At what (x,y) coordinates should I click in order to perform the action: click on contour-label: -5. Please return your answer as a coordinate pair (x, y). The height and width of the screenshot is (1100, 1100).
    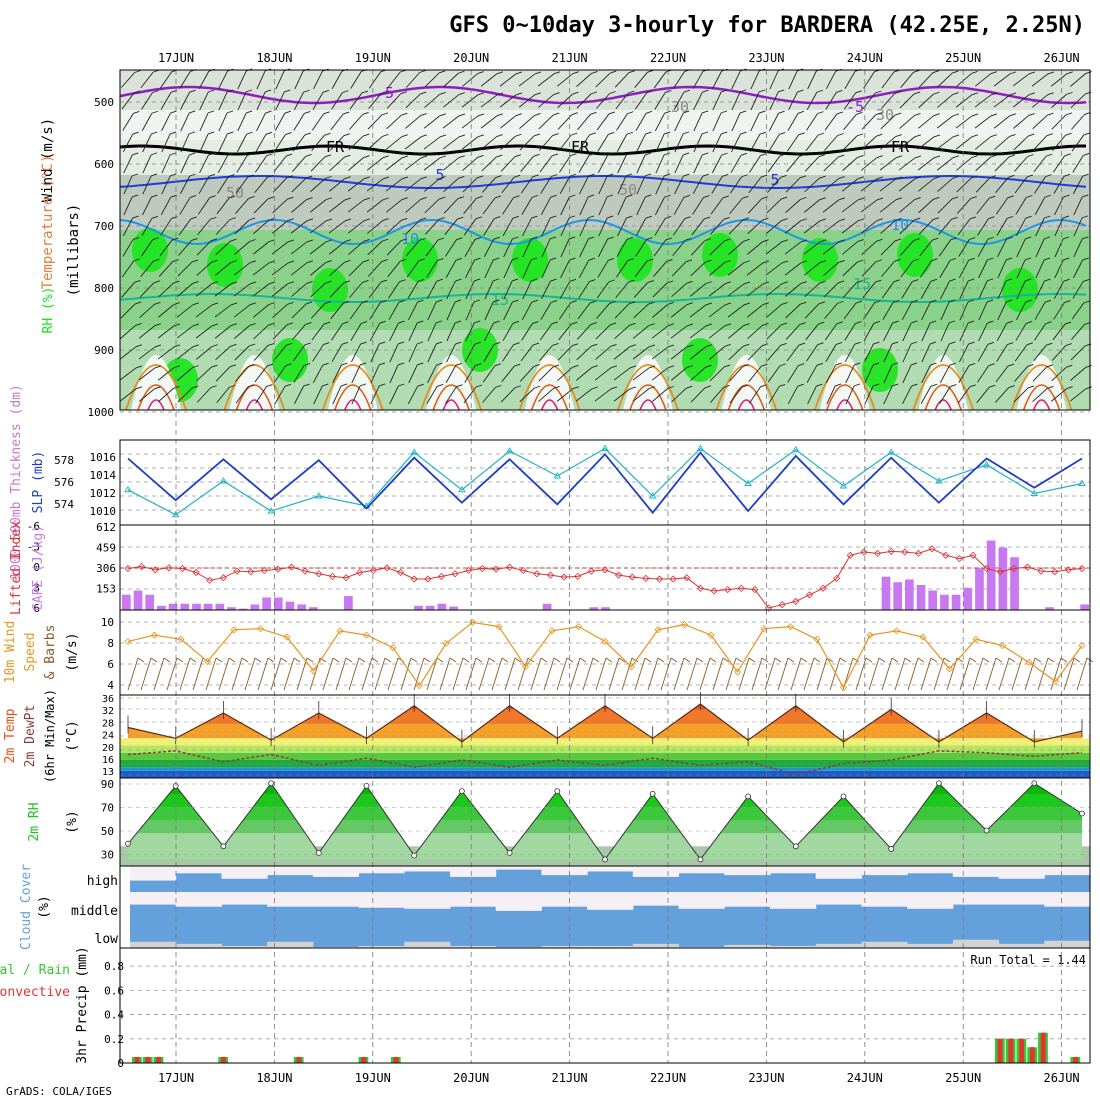
    Looking at the image, I should click on (855, 107).